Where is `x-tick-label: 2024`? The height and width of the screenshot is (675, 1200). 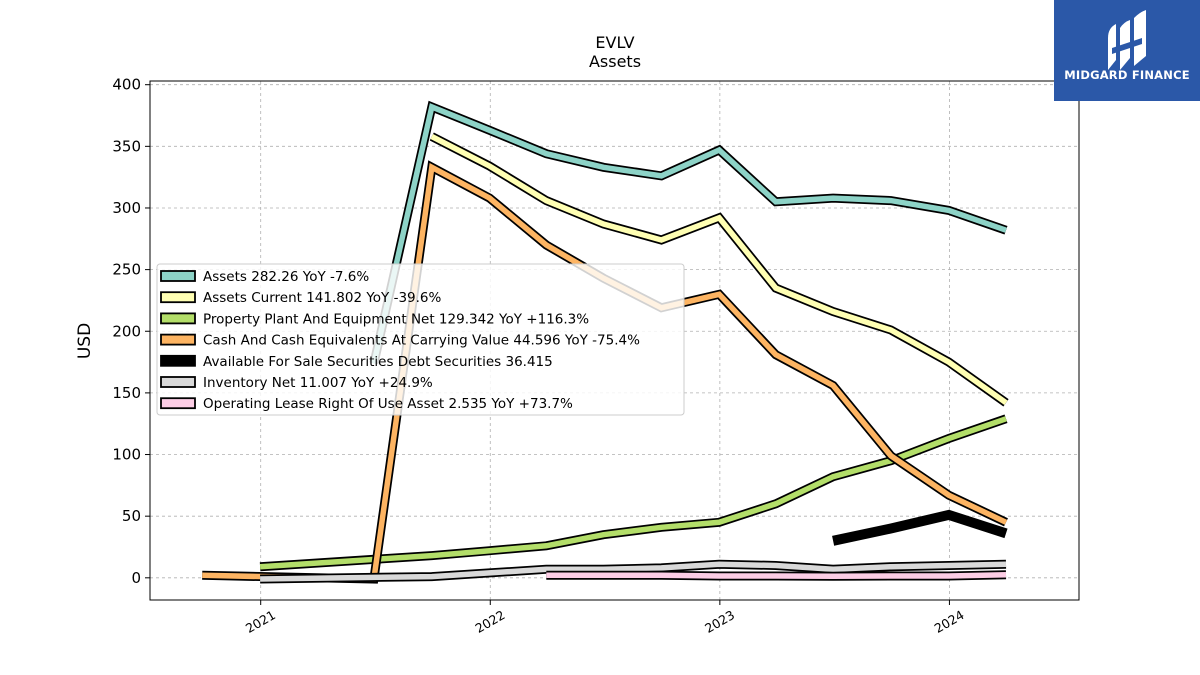
x-tick-label: 2024 is located at coordinates (949, 621).